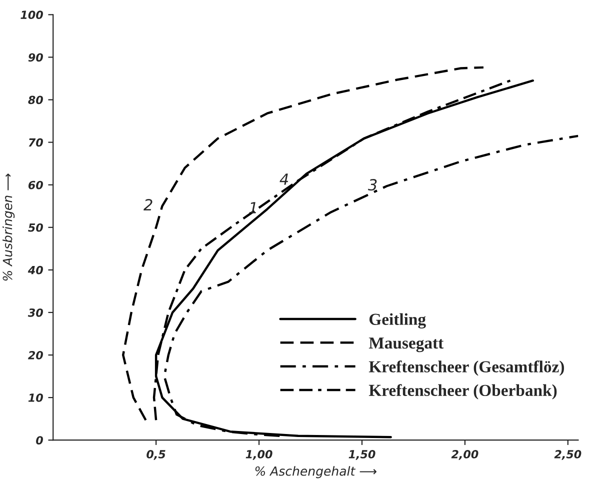  I want to click on y-tick-label: 30, so click(35, 312).